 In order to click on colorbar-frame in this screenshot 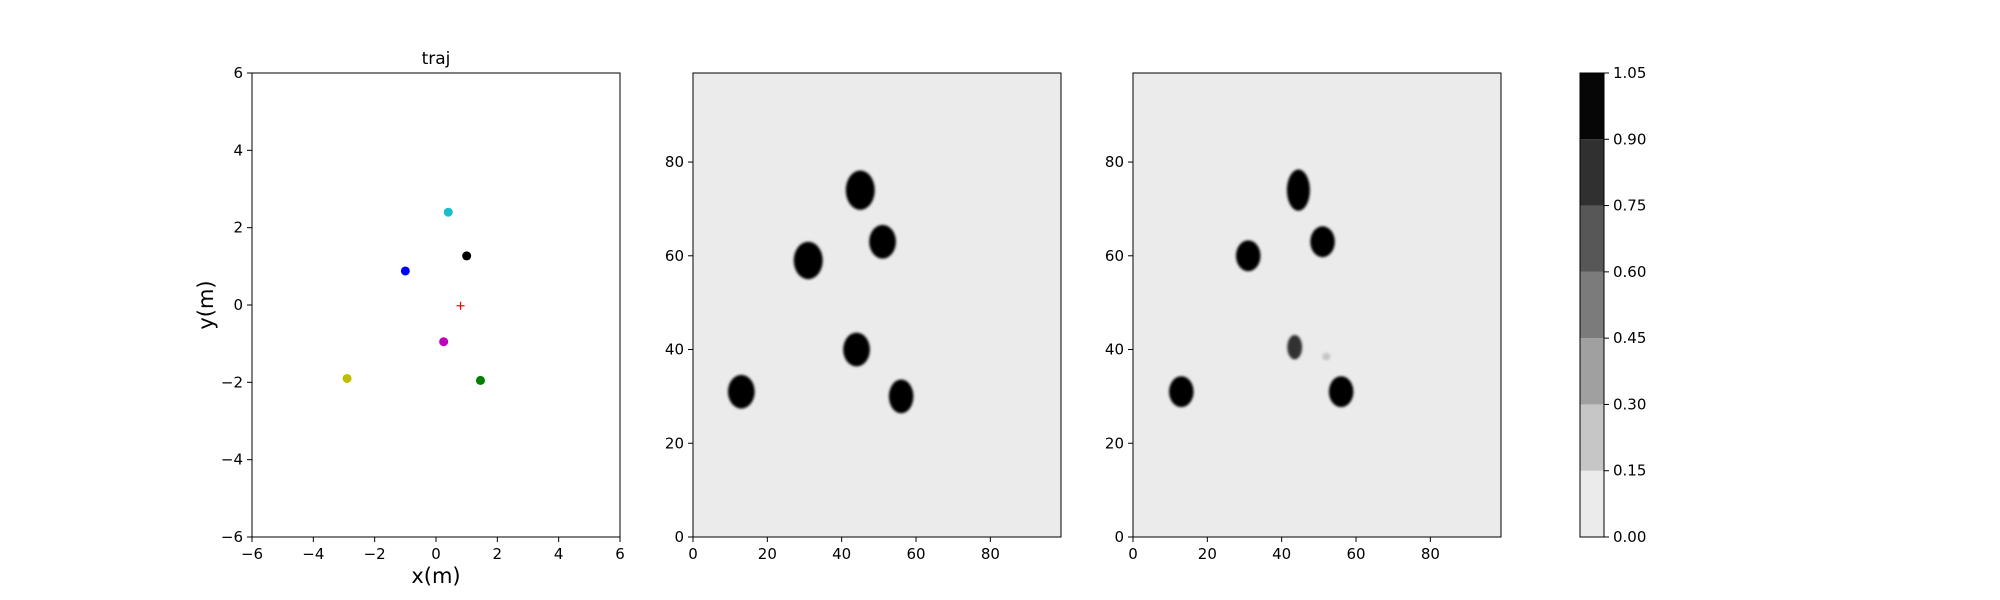, I will do `click(1592, 305)`.